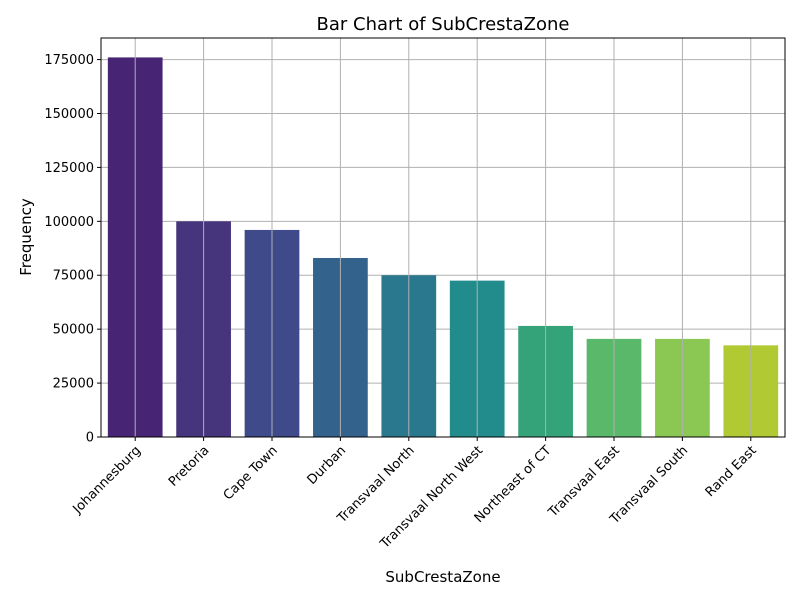 The image size is (800, 600). Describe the element at coordinates (189, 466) in the screenshot. I see `x-tick-label: Pretoria` at that location.